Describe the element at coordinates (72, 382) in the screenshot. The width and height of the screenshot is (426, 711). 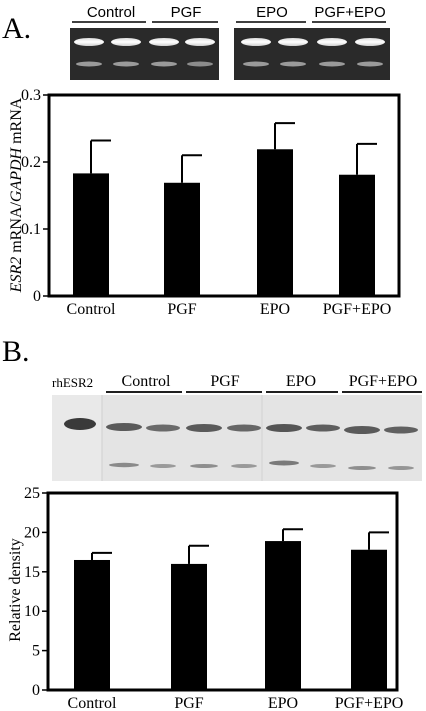
I see `panel-b-marker-label: rhESR2` at that location.